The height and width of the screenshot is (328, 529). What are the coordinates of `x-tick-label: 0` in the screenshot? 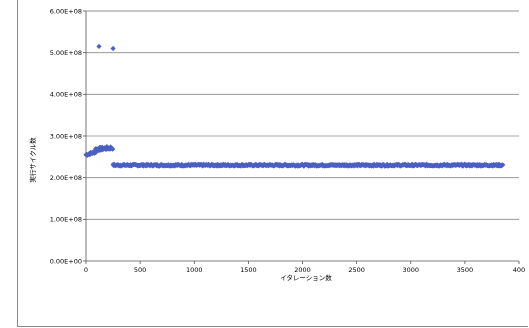 It's located at (86, 270).